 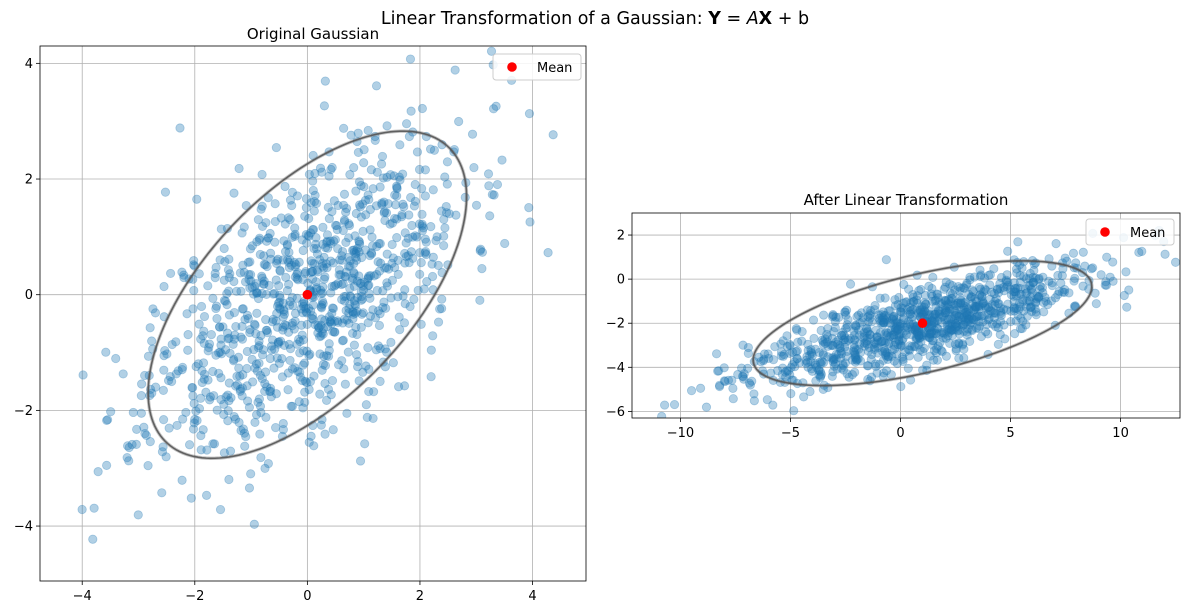 I want to click on mean-point, so click(x=922, y=323).